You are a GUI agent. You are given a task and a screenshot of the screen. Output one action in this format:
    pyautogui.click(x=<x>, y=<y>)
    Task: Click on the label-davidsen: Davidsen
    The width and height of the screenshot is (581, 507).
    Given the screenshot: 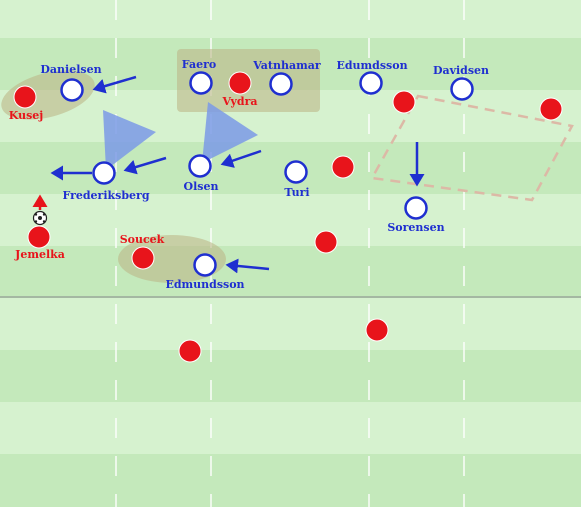 What is the action you would take?
    pyautogui.click(x=461, y=70)
    